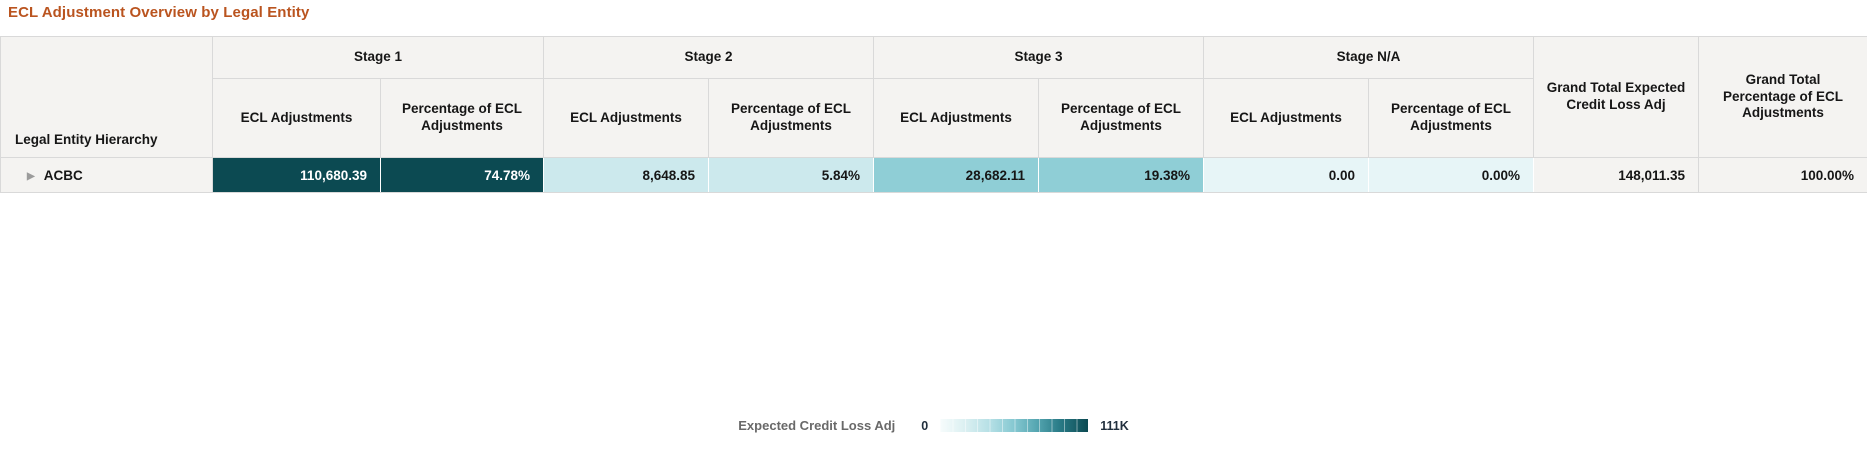 The height and width of the screenshot is (453, 1867). What do you see at coordinates (817, 425) in the screenshot?
I see `legend-label: Expected Credit Loss Adj` at bounding box center [817, 425].